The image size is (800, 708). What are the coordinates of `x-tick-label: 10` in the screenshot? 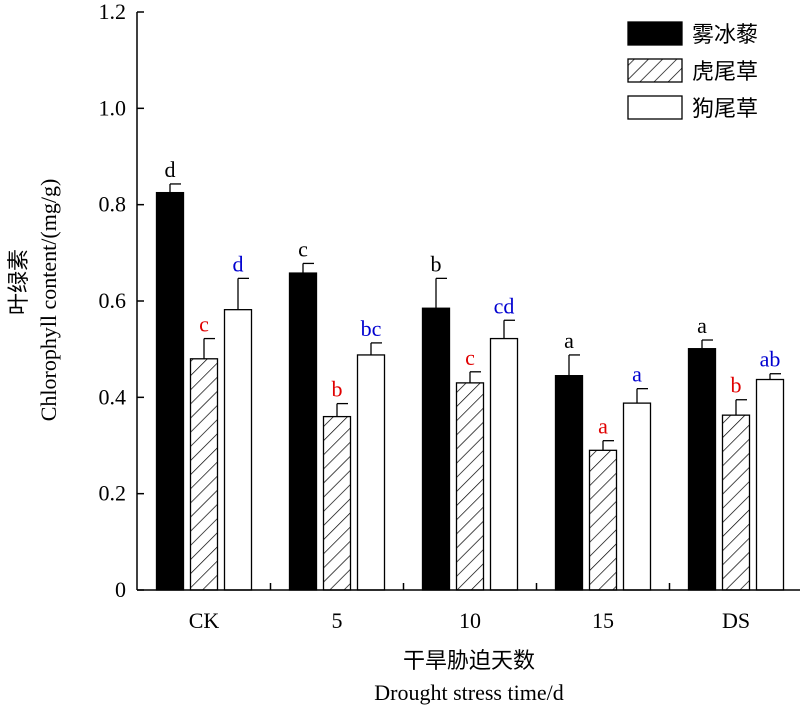 It's located at (470, 620).